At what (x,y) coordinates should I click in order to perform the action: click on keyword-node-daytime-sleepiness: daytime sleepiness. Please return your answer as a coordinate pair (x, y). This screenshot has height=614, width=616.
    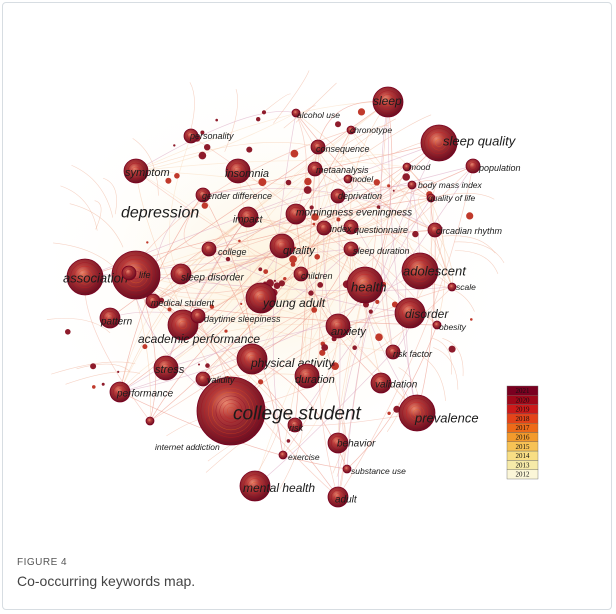
    Looking at the image, I should click on (235, 316).